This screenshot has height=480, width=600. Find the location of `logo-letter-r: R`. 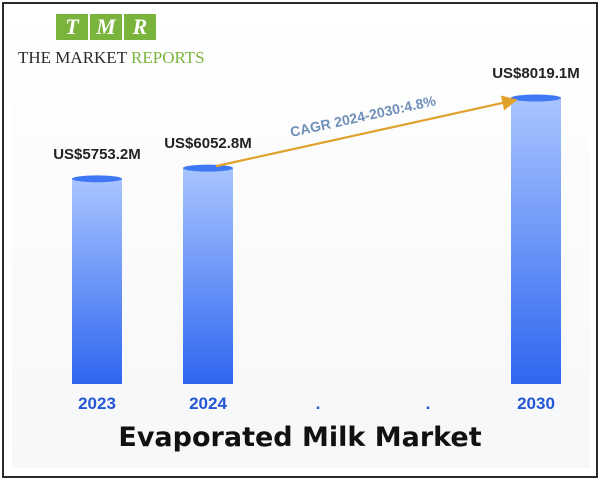

logo-letter-r: R is located at coordinates (140, 27).